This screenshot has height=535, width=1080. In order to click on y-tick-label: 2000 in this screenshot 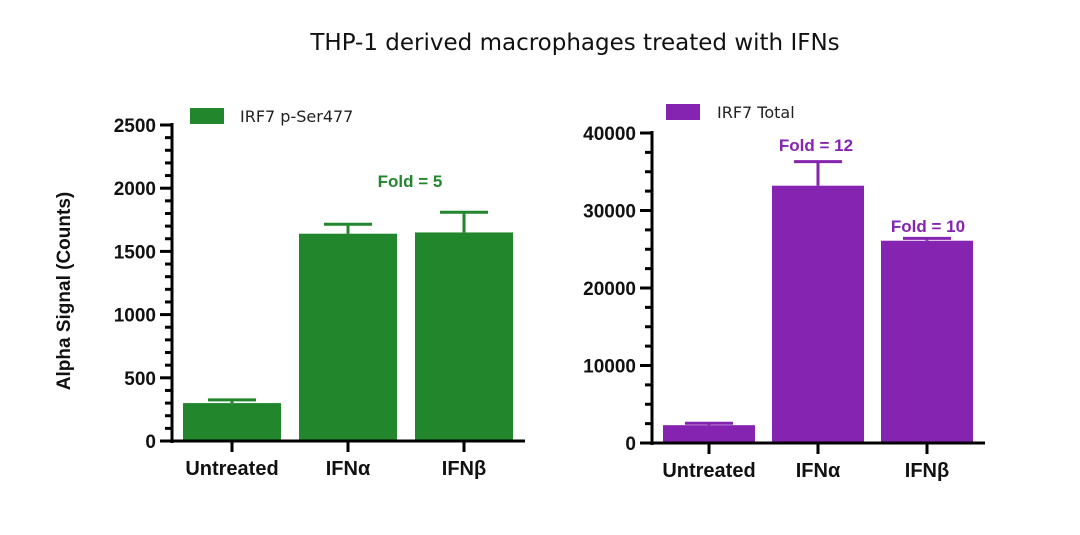, I will do `click(135, 189)`.